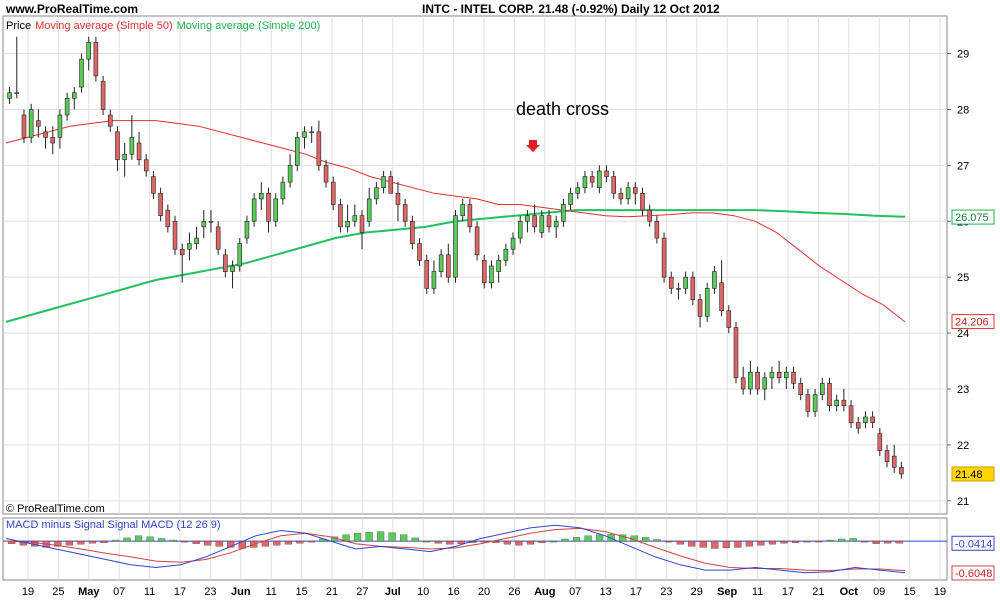  I want to click on y-tick-label: 22, so click(963, 446).